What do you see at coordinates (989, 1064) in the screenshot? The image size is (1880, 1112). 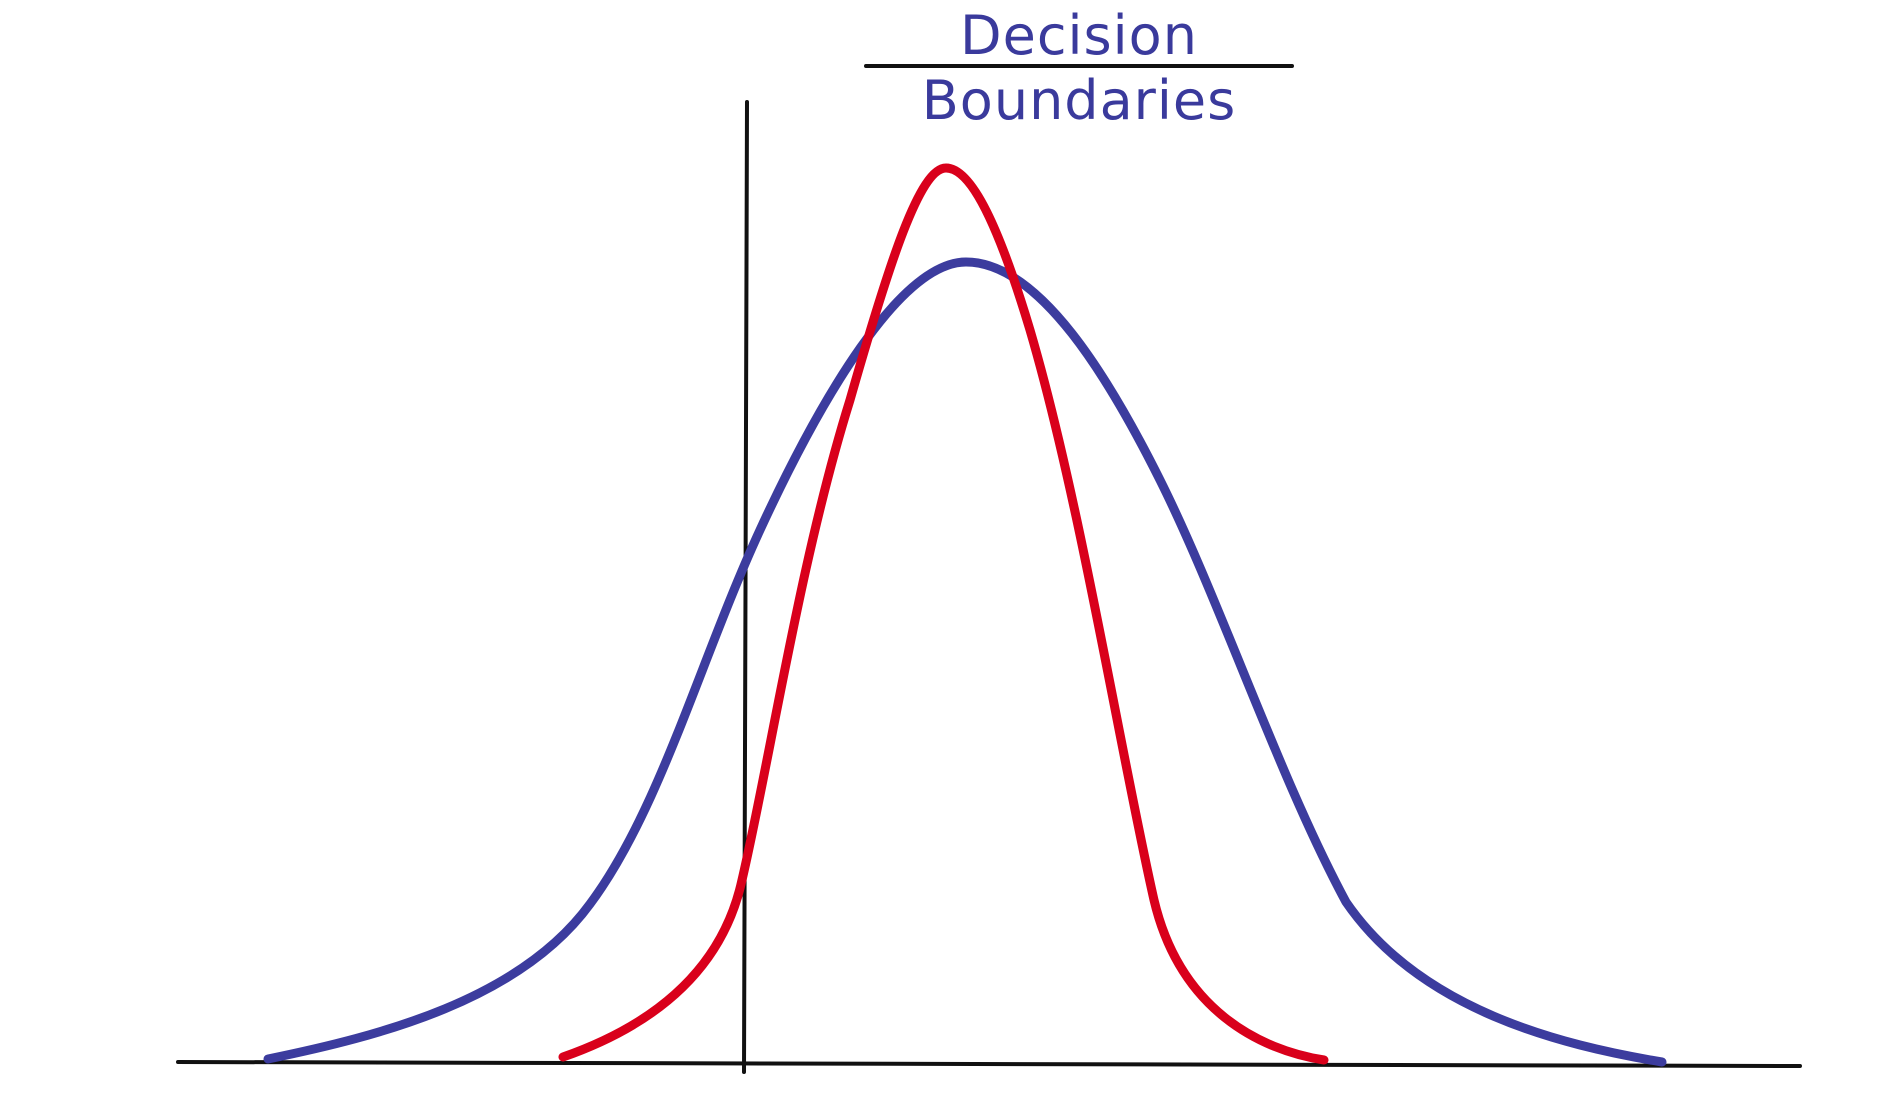 I see `horizontal-baseline` at bounding box center [989, 1064].